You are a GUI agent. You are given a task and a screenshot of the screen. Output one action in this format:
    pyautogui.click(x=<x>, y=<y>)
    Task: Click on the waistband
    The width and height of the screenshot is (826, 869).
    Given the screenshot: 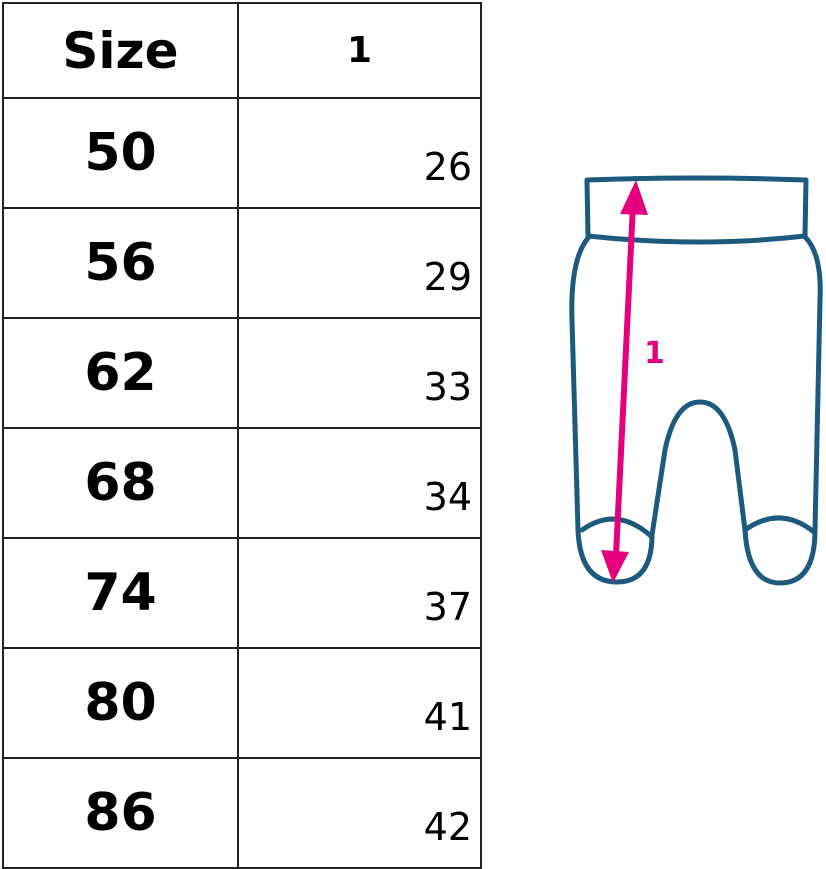 What is the action you would take?
    pyautogui.click(x=696, y=210)
    